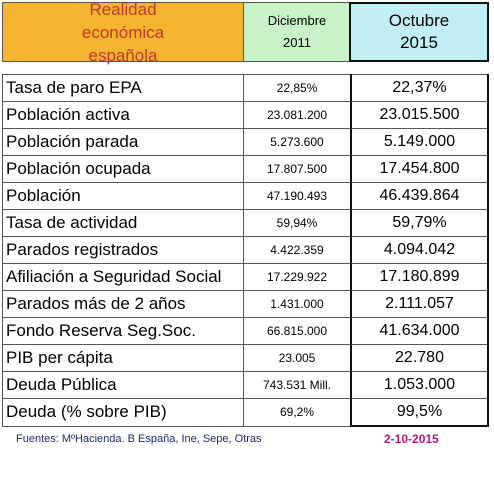 The width and height of the screenshot is (494, 480). I want to click on table-row: Tasa de actividad 59,94% 59,79%, so click(245, 223).